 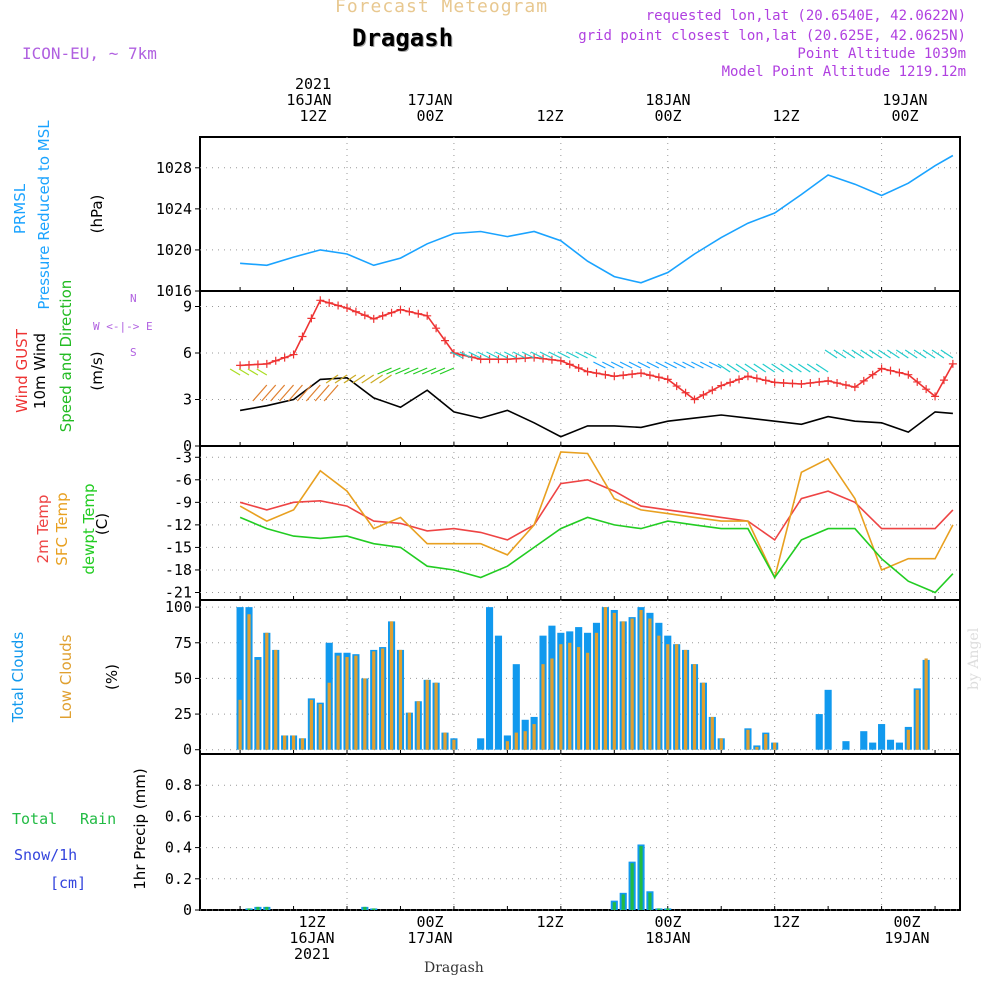 What do you see at coordinates (187, 750) in the screenshot?
I see `y-tick-label: 0` at bounding box center [187, 750].